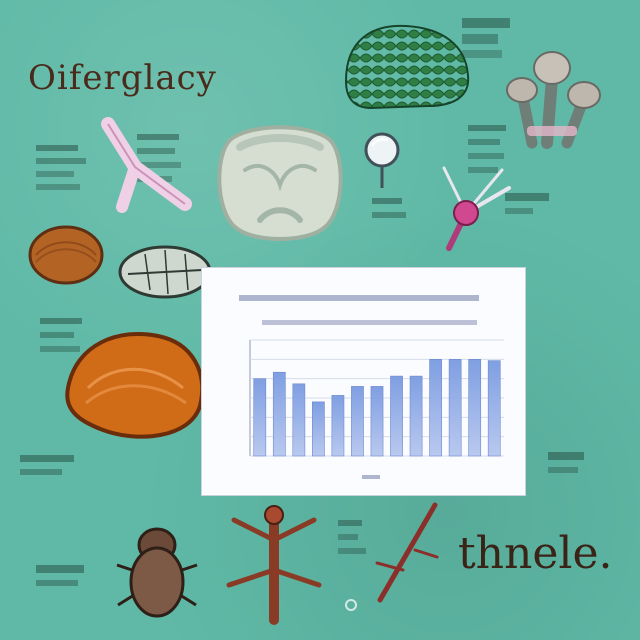 This screenshot has width=640, height=640. I want to click on insect-specimen-icon, so click(157, 572).